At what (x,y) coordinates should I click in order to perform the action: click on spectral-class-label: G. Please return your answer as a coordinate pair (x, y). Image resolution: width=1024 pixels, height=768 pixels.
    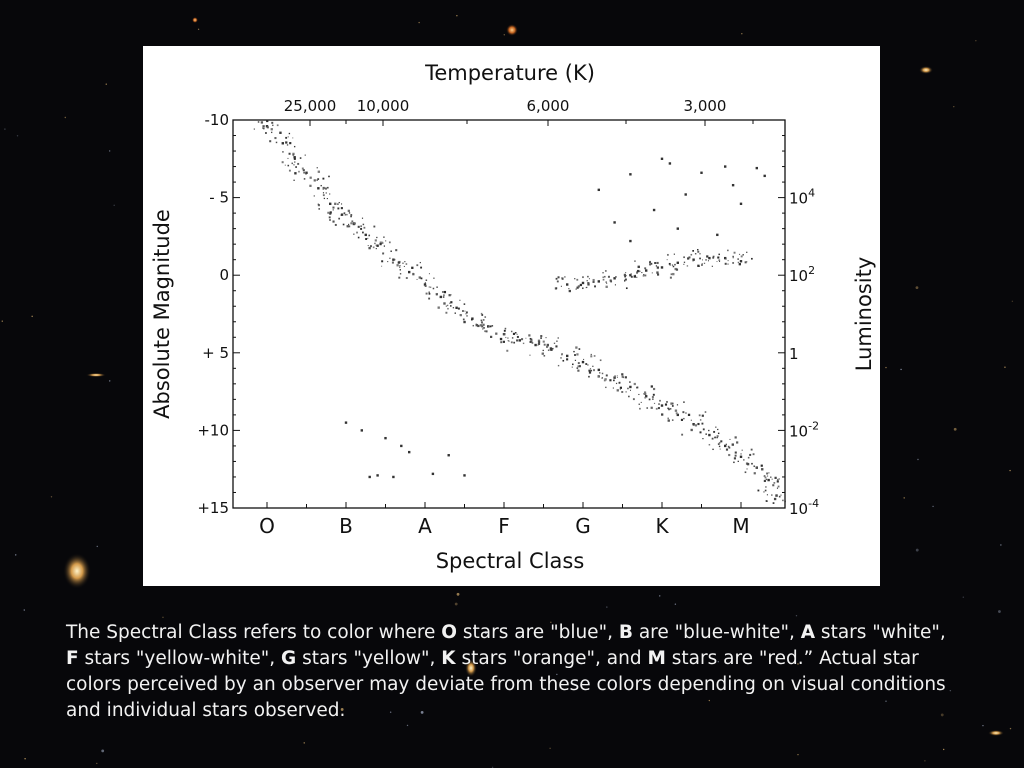
    Looking at the image, I should click on (583, 526).